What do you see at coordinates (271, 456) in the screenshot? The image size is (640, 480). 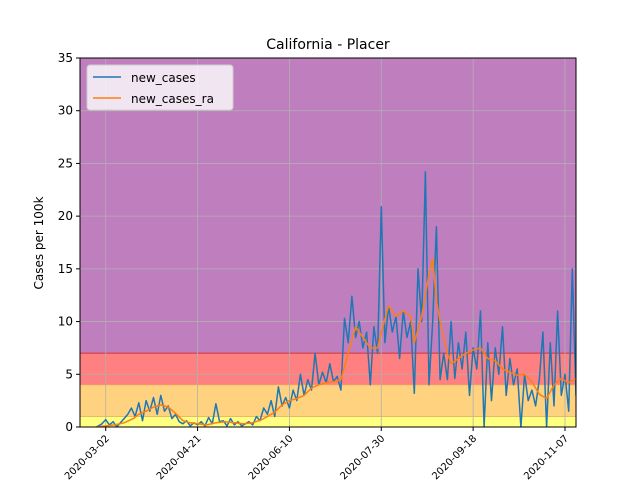 I see `x-tick-label: 2020-06-10` at bounding box center [271, 456].